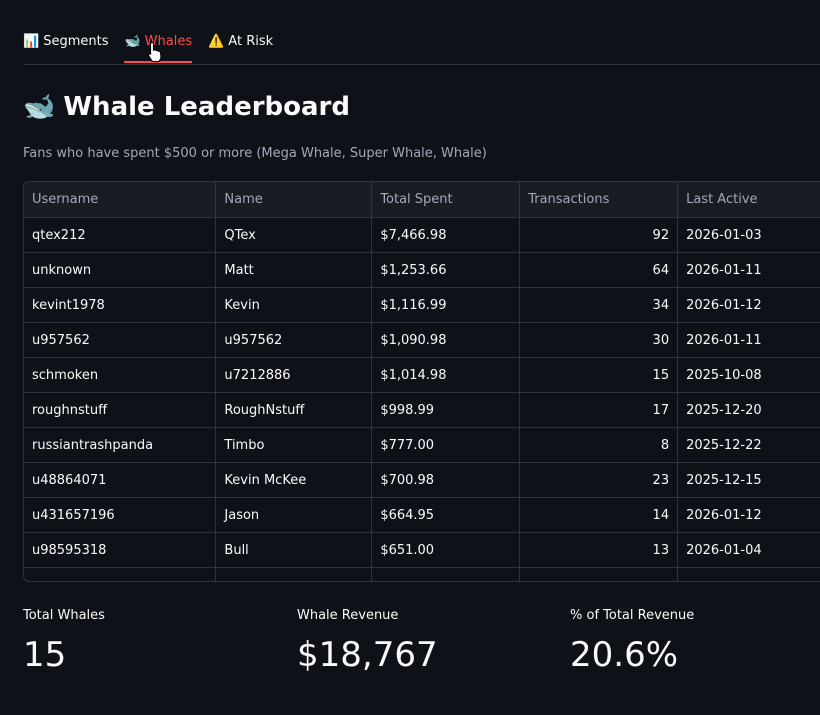  I want to click on table-cell: 2025-12-22, so click(748, 445).